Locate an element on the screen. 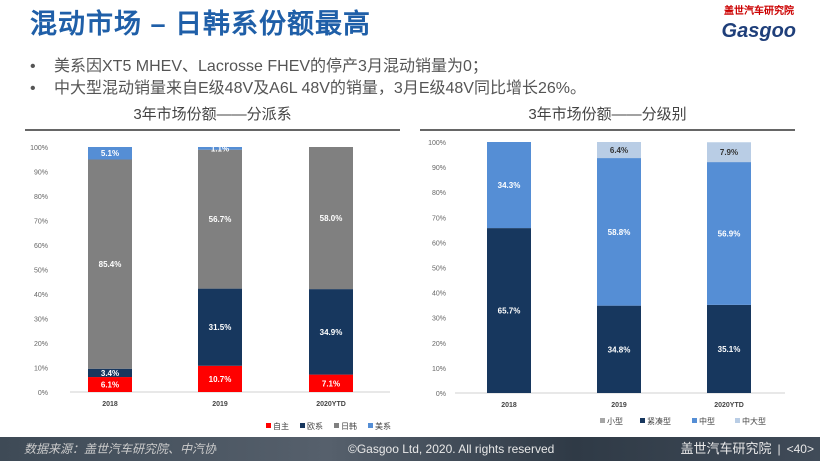 This screenshot has height=461, width=820. data-label: 58.8% is located at coordinates (619, 232).